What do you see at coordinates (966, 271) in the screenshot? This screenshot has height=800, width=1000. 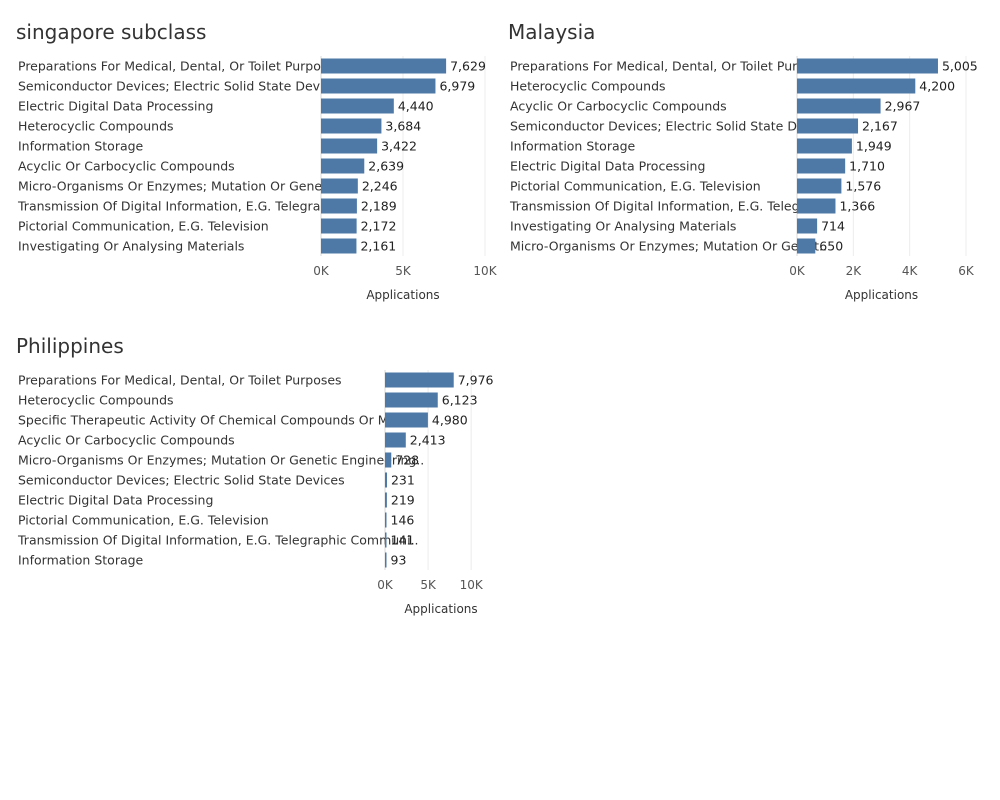 I see `tick-label: 6K` at bounding box center [966, 271].